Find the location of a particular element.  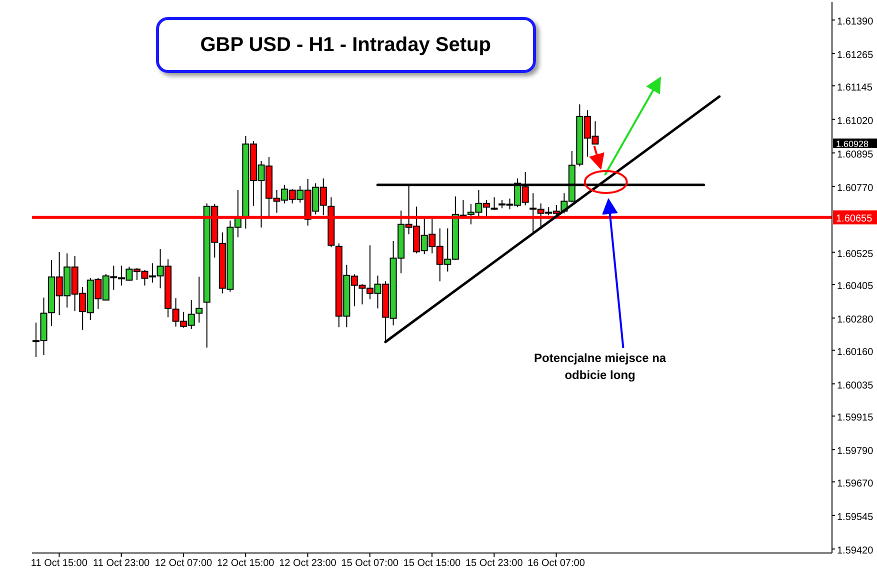

x-tick-label: 15 Oct 07:00 is located at coordinates (370, 564).